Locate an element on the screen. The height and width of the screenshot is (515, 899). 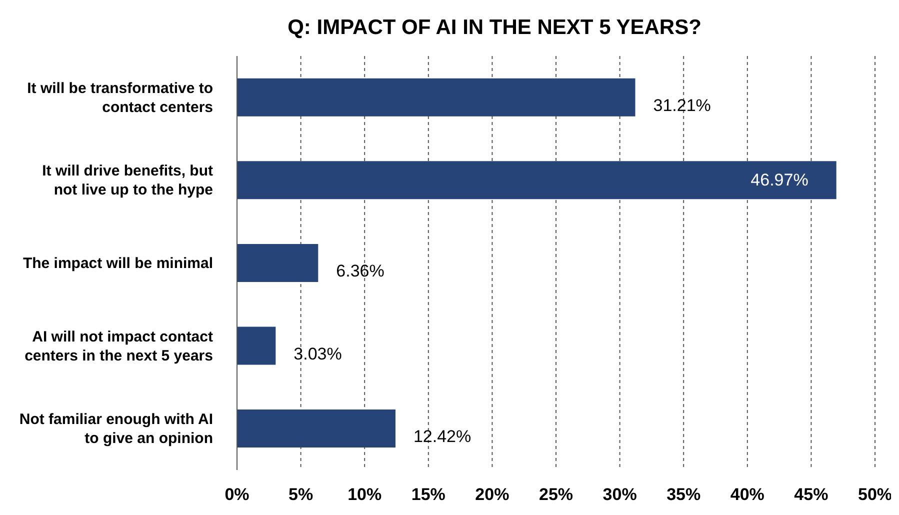
y-tick-label: It will drive benefits, but not live up to the hype is located at coordinates (127, 180).